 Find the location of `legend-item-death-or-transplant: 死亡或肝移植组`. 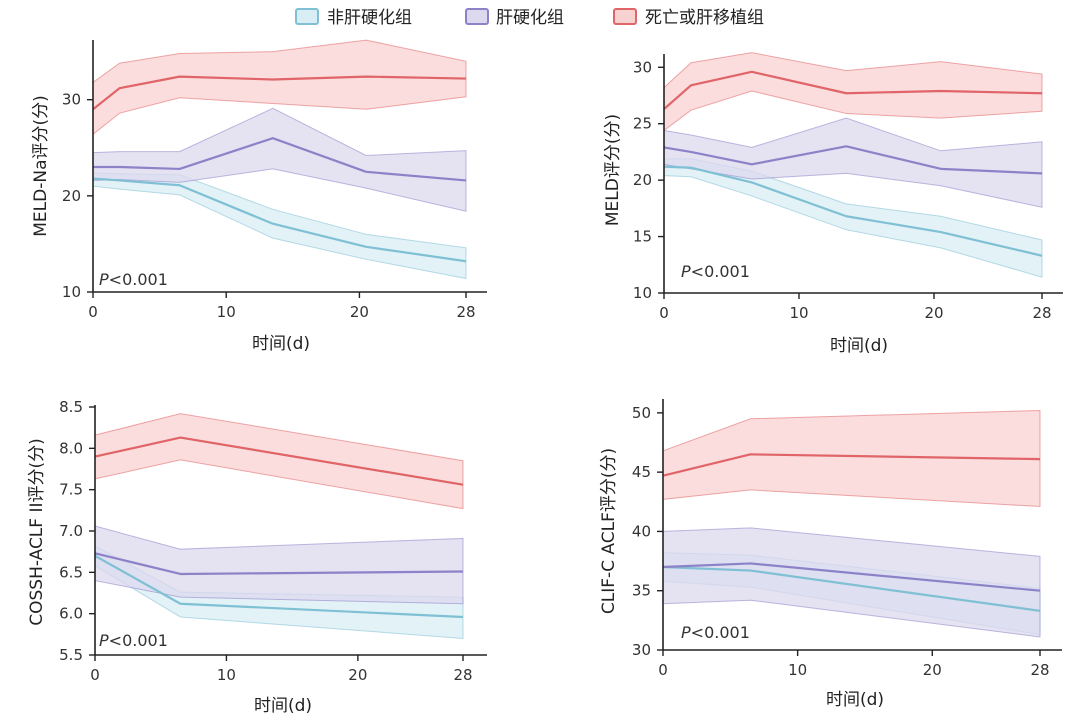

legend-item-death-or-transplant: 死亡或肝移植组 is located at coordinates (688, 18).